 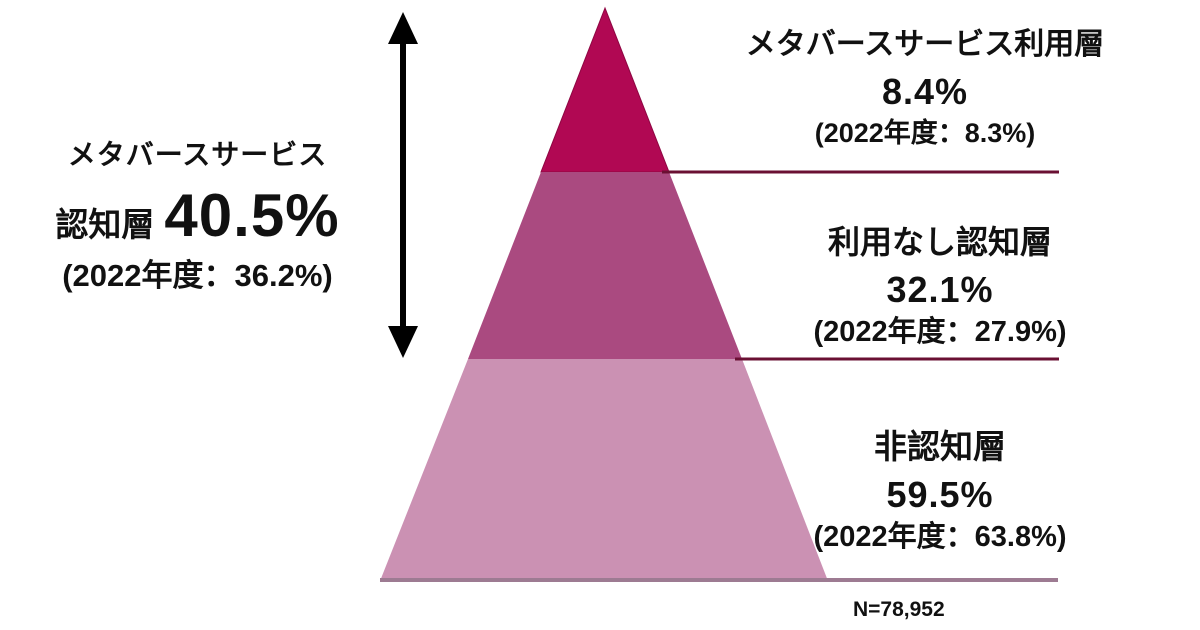 What do you see at coordinates (925, 44) in the screenshot?
I see `segment-top-title: メタバースサービス利用層` at bounding box center [925, 44].